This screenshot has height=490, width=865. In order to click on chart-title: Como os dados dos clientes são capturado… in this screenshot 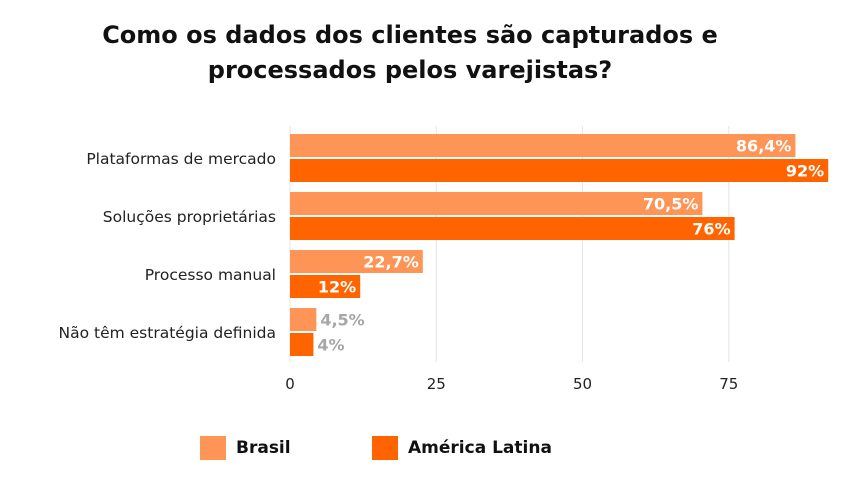, I will do `click(410, 53)`.